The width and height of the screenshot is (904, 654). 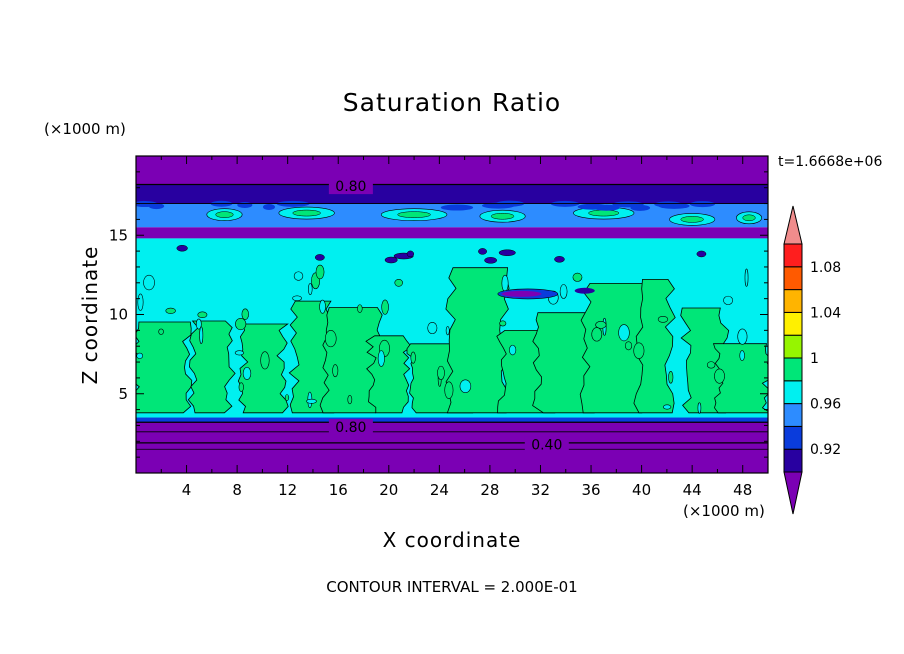 What do you see at coordinates (825, 268) in the screenshot?
I see `colorbar-tick-label: 1.08` at bounding box center [825, 268].